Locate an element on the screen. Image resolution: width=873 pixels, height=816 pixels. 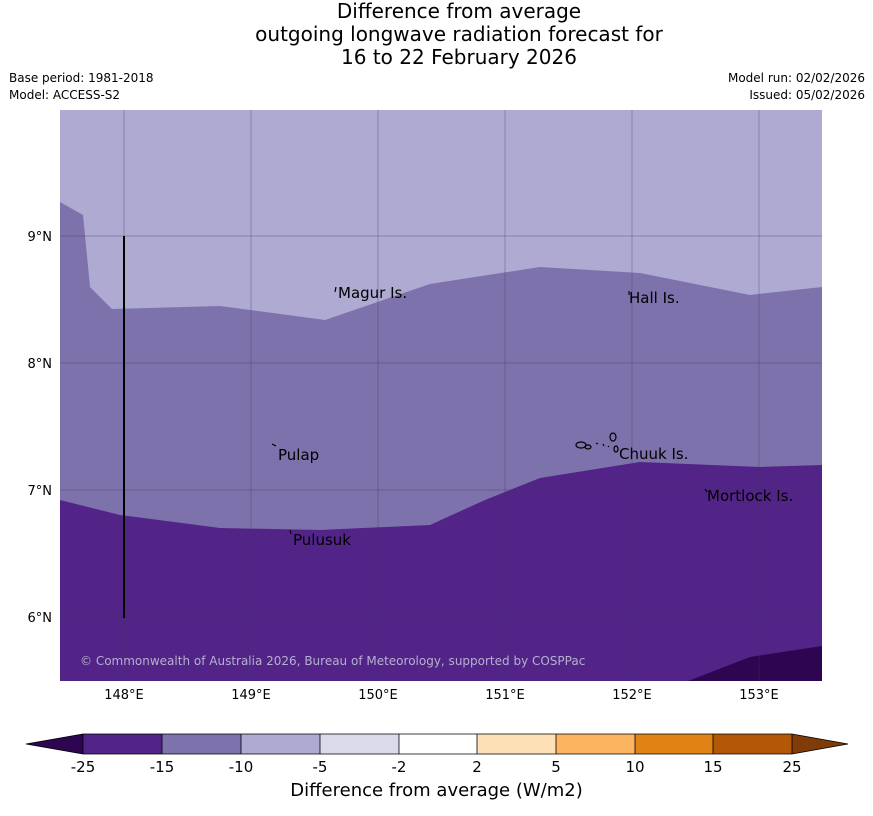
colorbar-tick-minus10: -10 is located at coordinates (241, 767).